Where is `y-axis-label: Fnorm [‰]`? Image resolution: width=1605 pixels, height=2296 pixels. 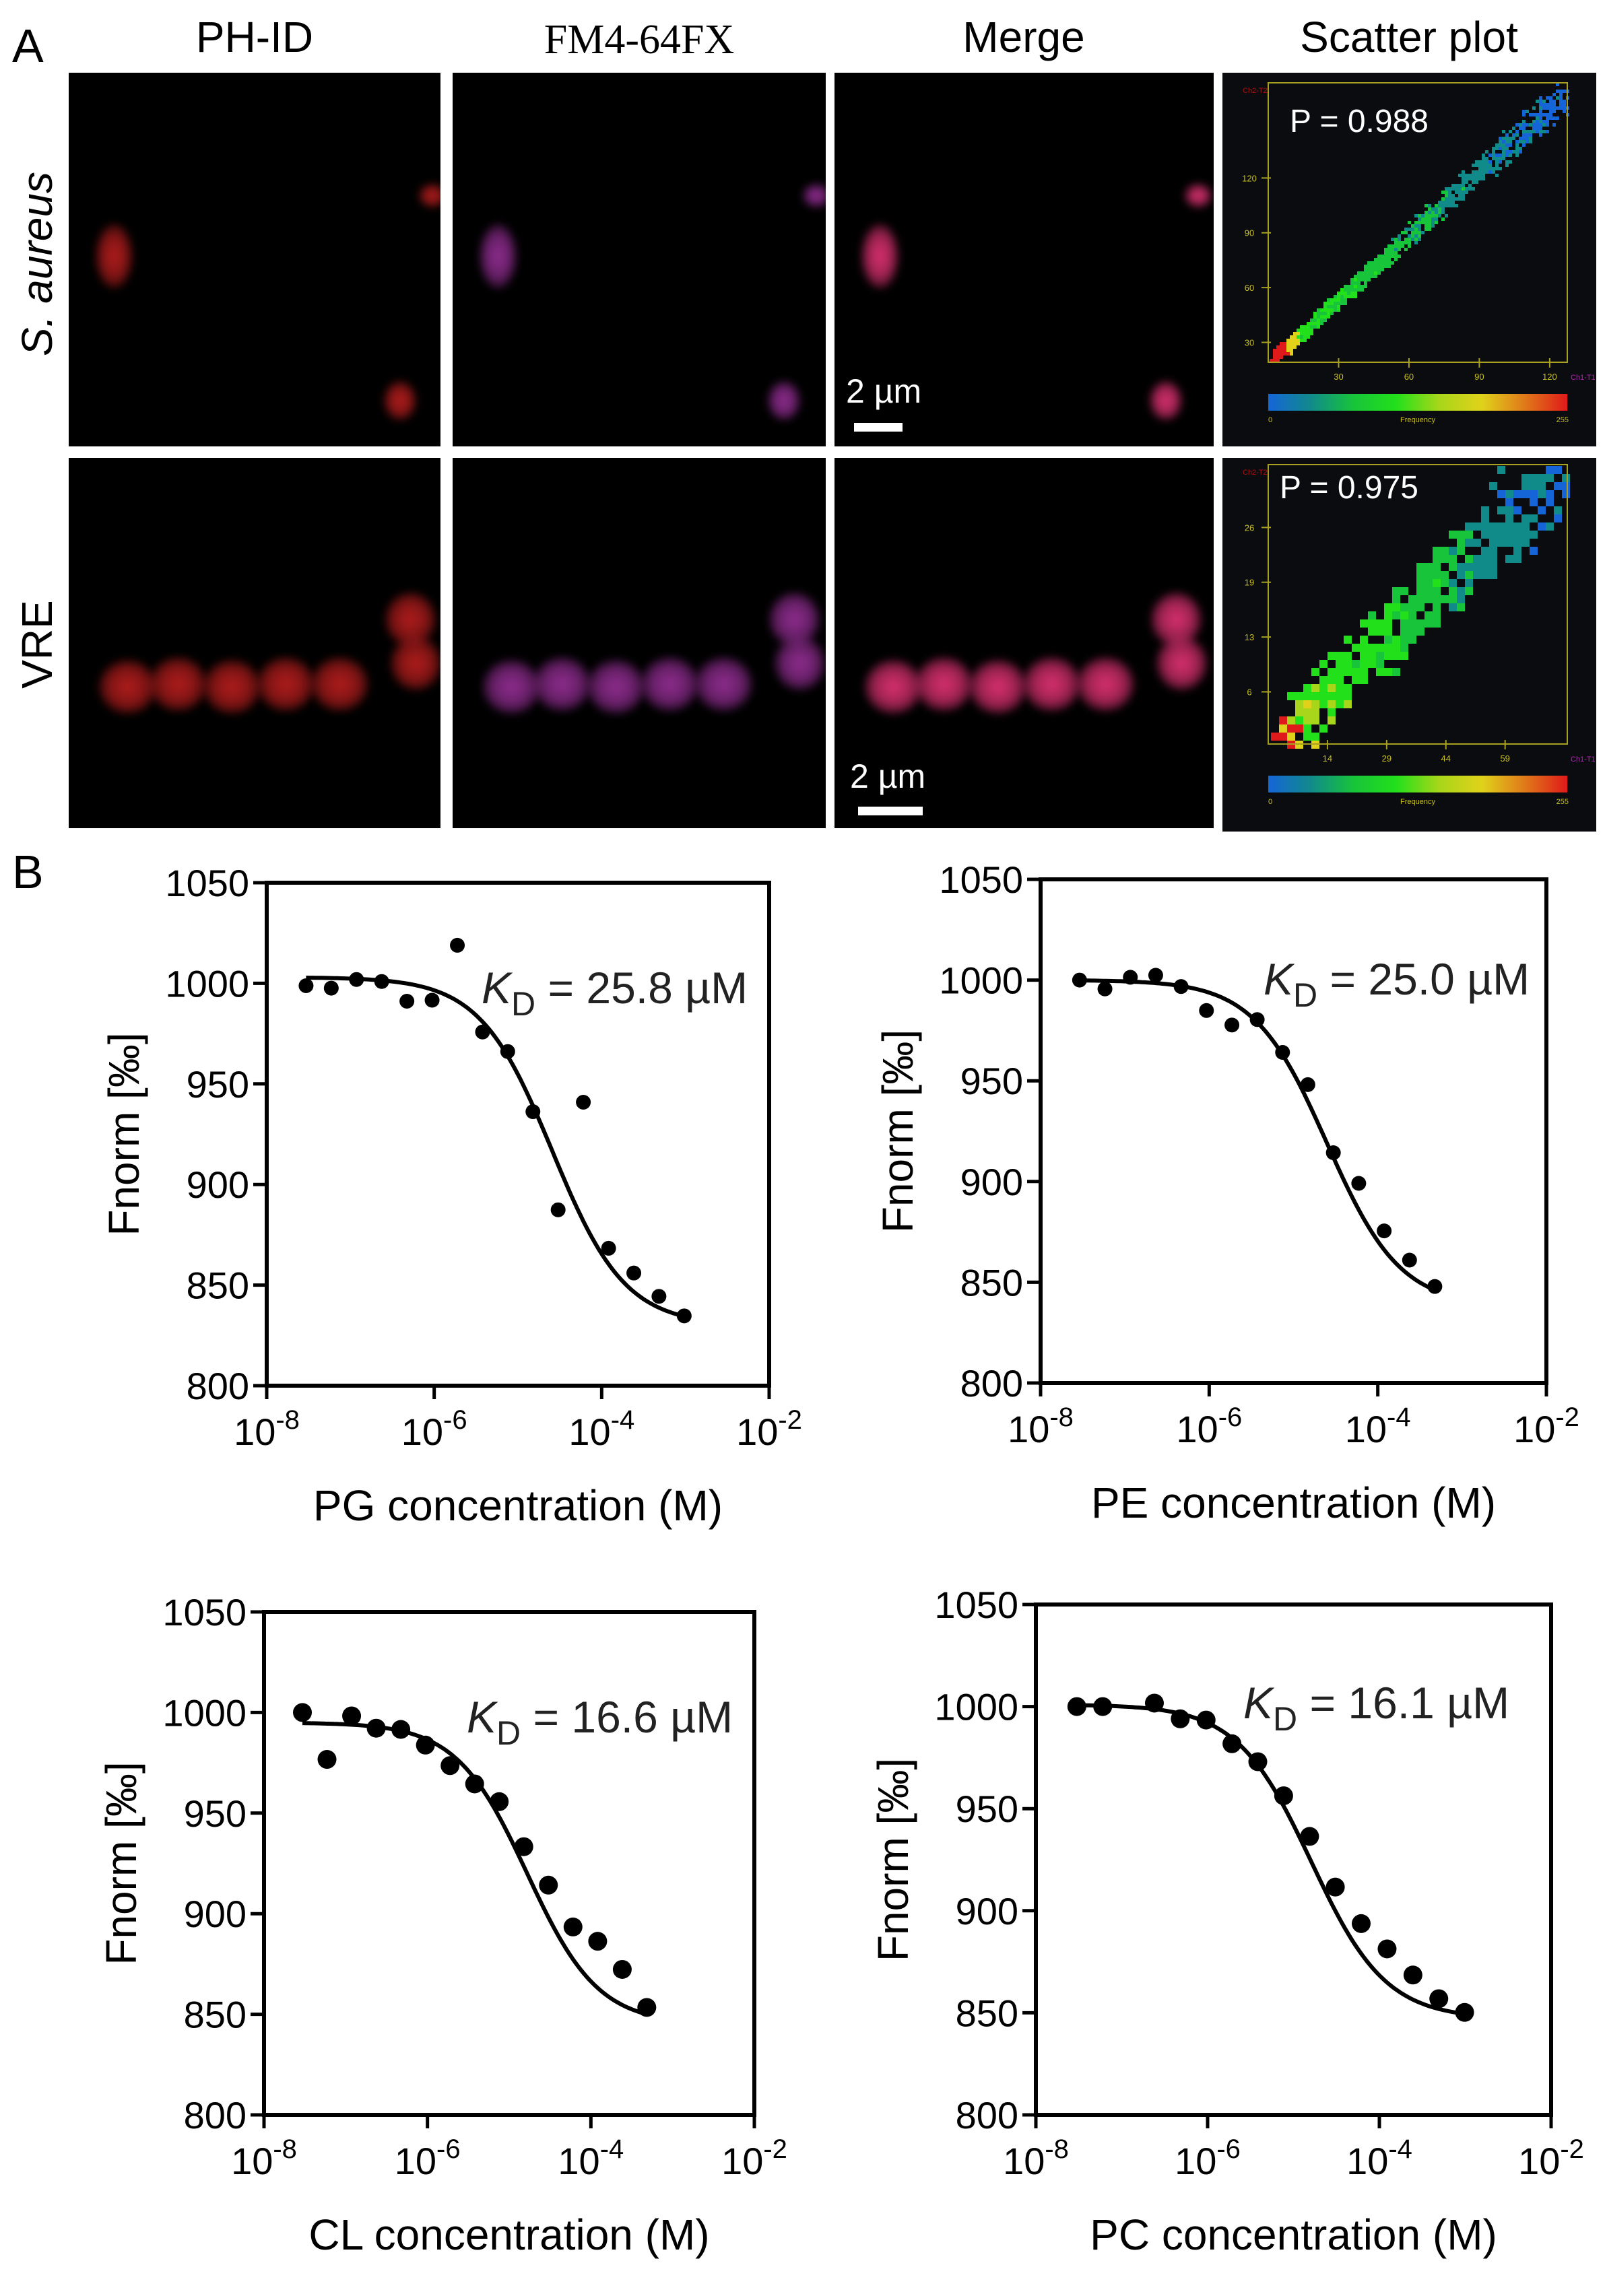 y-axis-label: Fnorm [‰] is located at coordinates (893, 1859).